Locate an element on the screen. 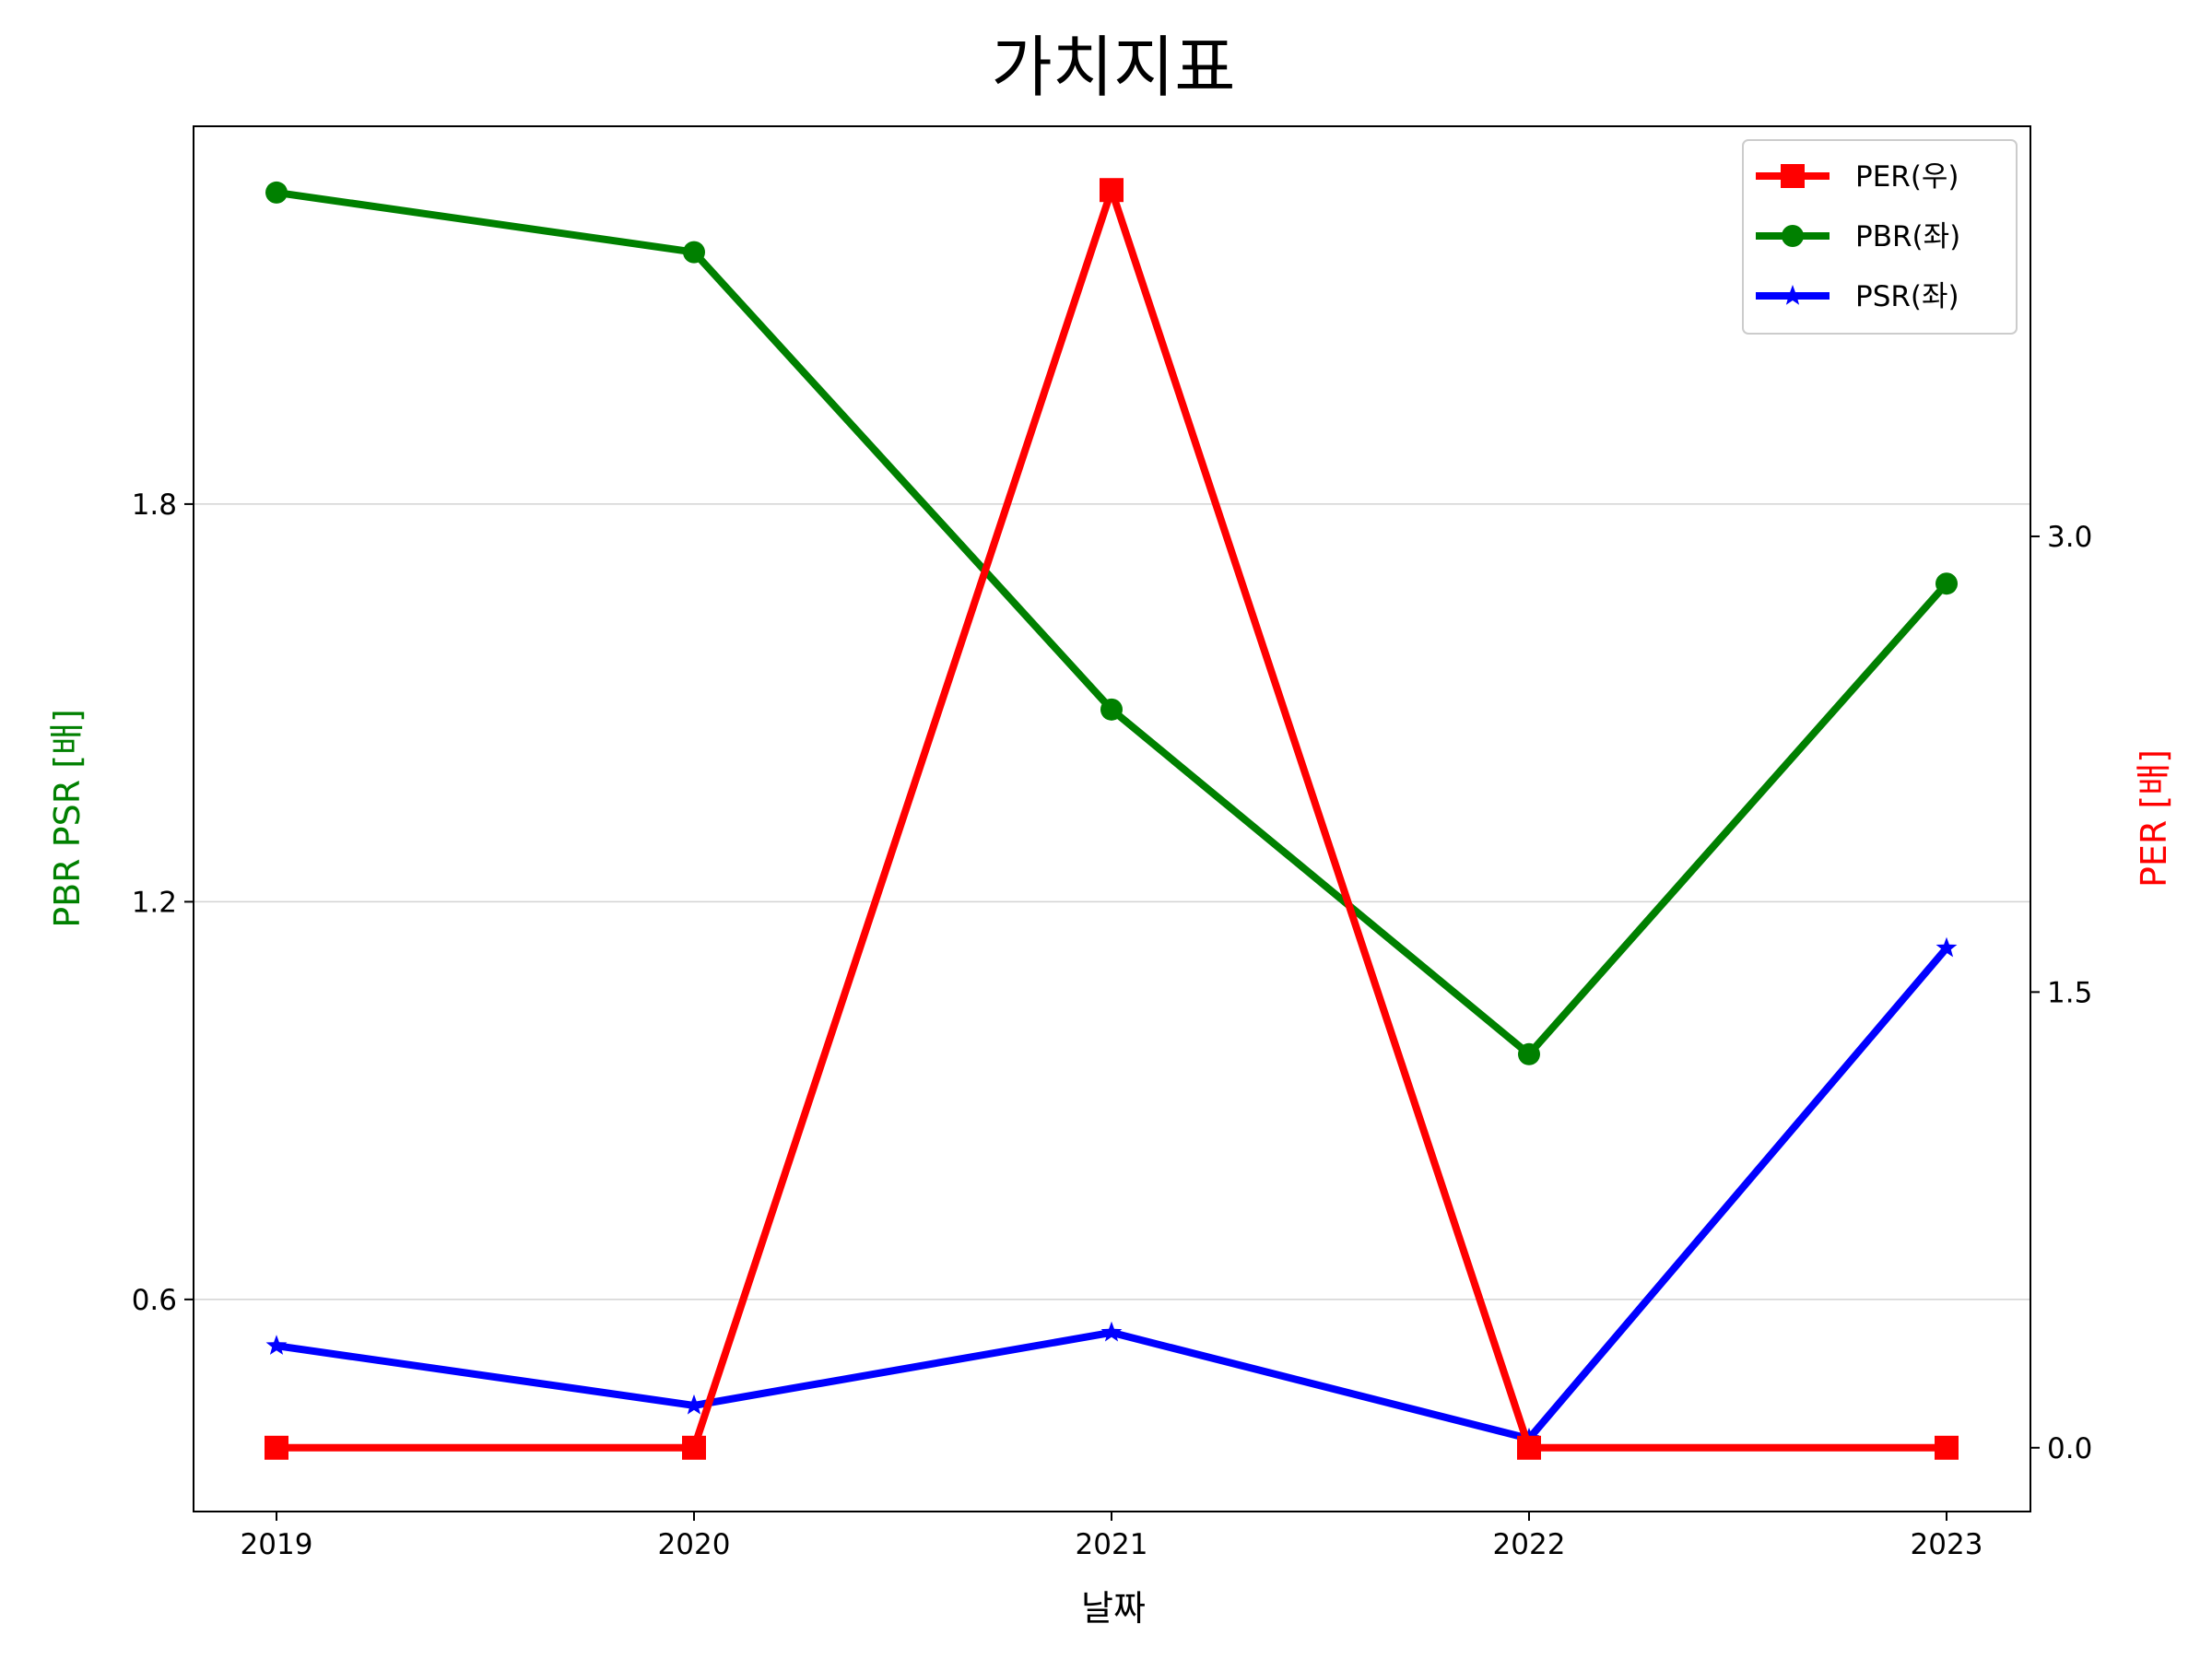  x-tick-label: 2021 is located at coordinates (1112, 1544).